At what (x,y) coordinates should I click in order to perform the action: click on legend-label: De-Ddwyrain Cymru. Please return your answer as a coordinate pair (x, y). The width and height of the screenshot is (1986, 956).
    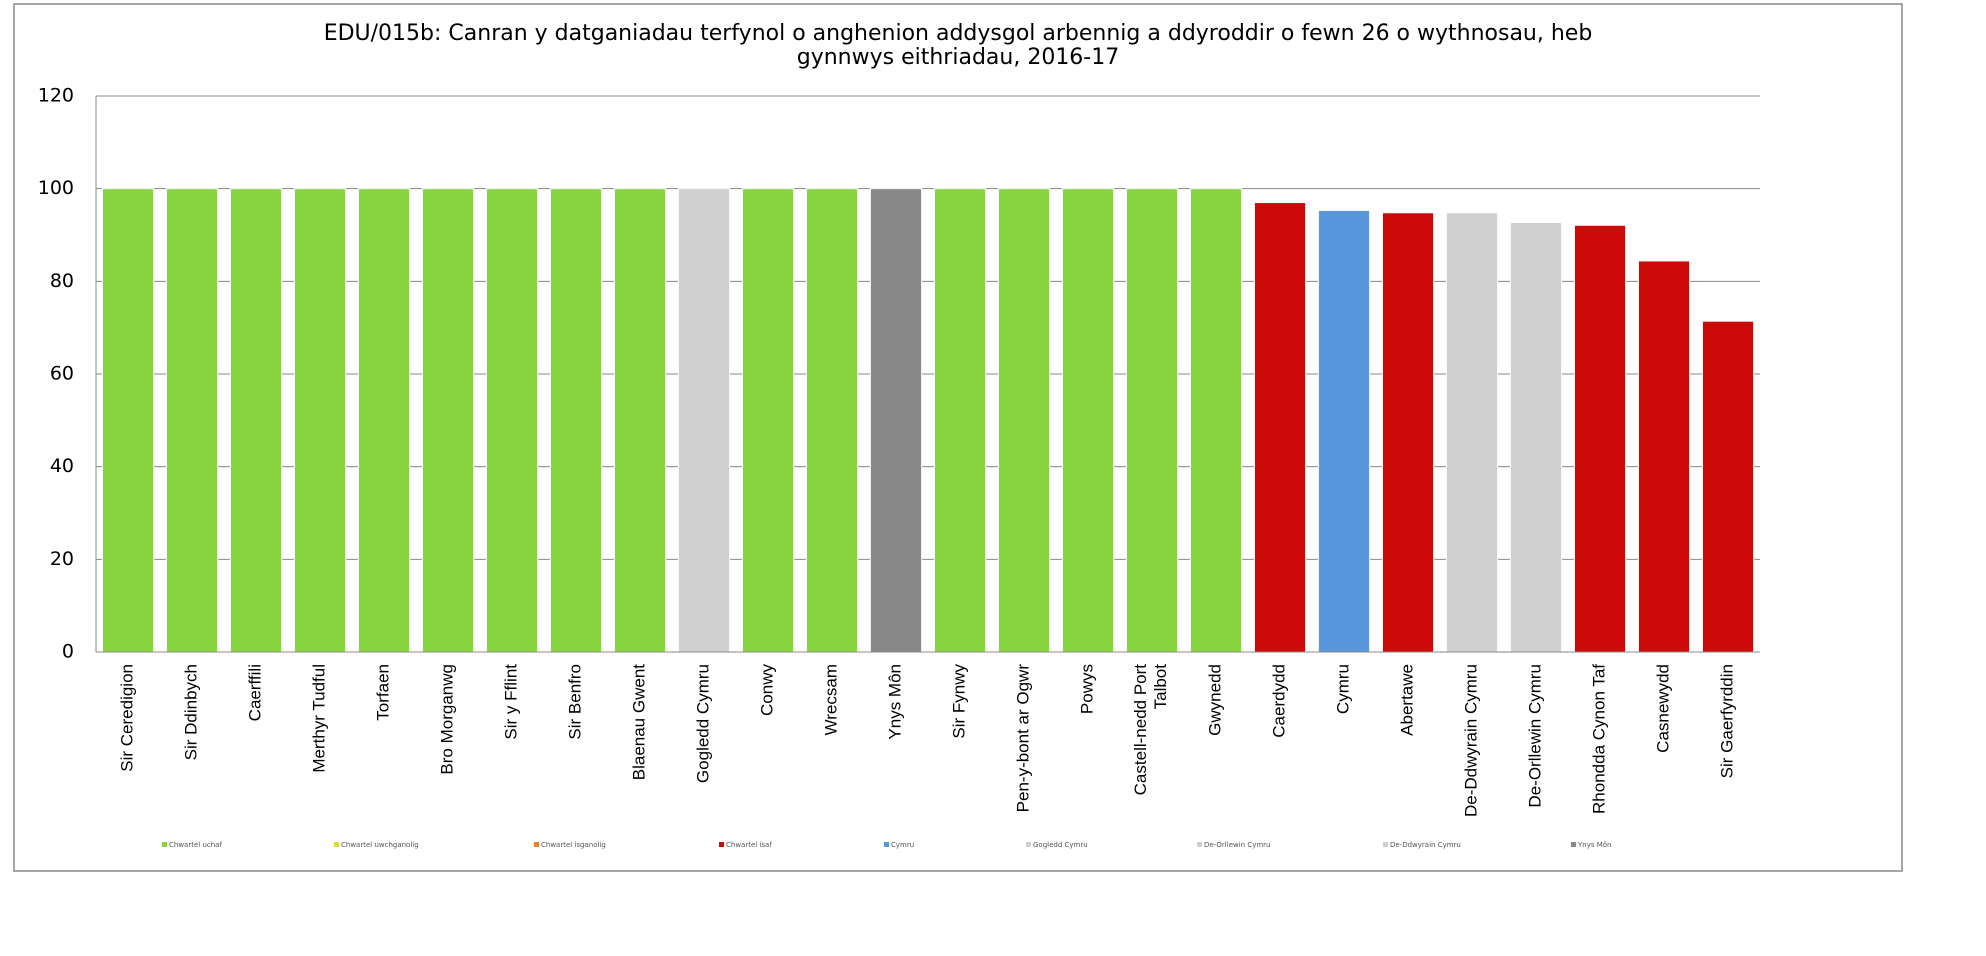
    Looking at the image, I should click on (1425, 845).